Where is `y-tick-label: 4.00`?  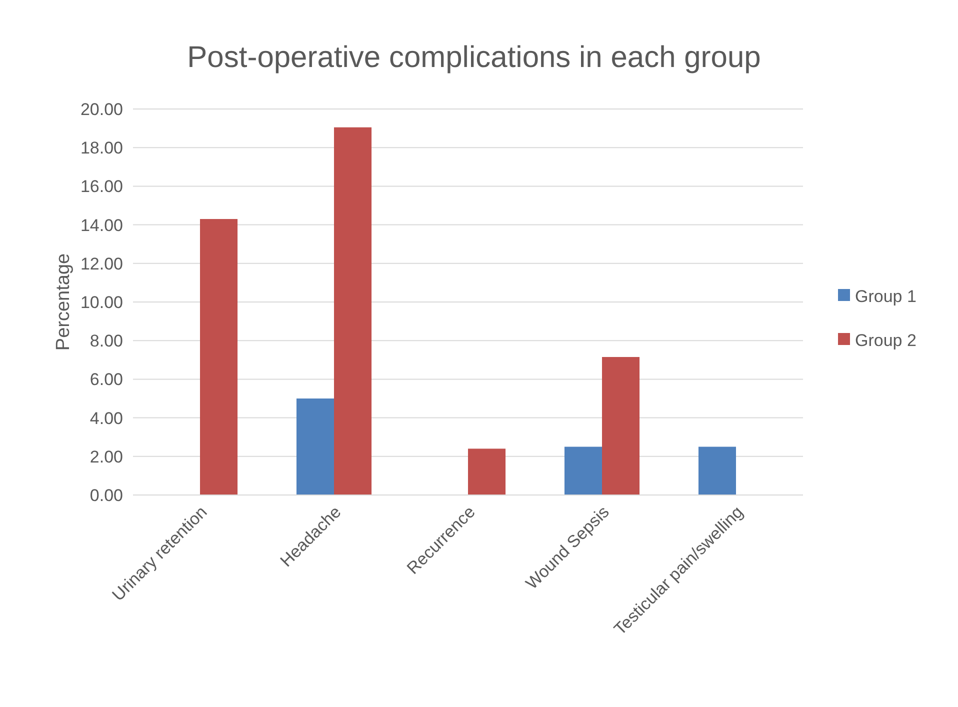 y-tick-label: 4.00 is located at coordinates (106, 418).